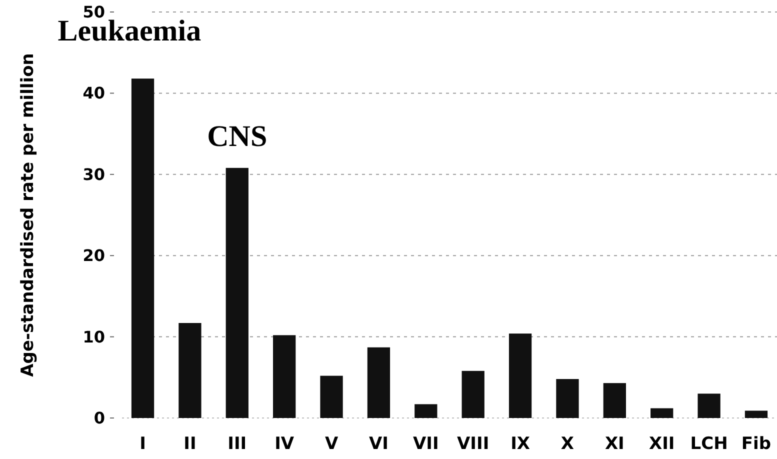 This screenshot has width=777, height=459. Describe the element at coordinates (756, 444) in the screenshot. I see `x-tick-label: Fib` at that location.